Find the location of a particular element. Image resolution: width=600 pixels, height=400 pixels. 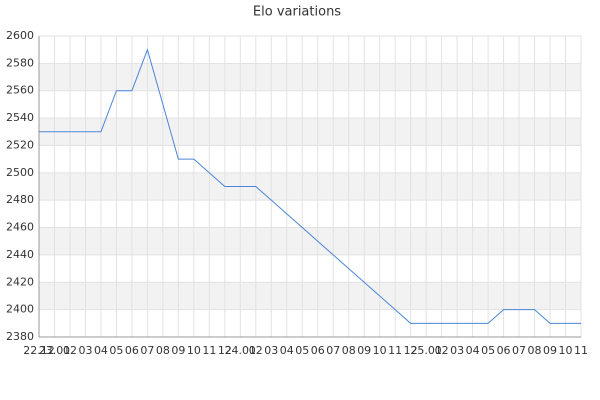

y-tick-label: 2380 is located at coordinates (20, 336).